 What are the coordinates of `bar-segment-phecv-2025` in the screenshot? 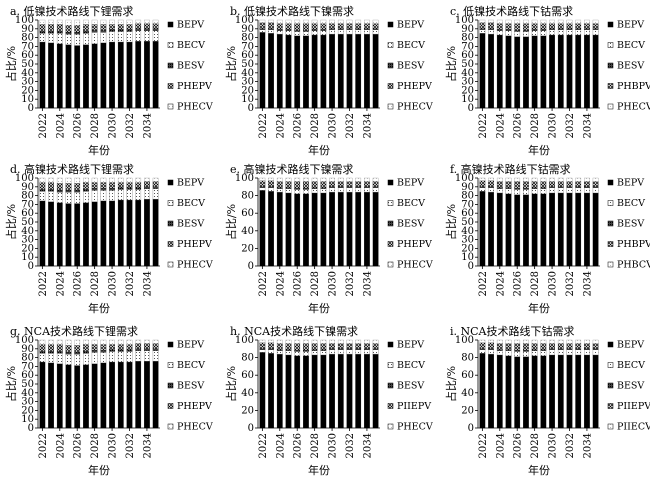 It's located at (288, 21).